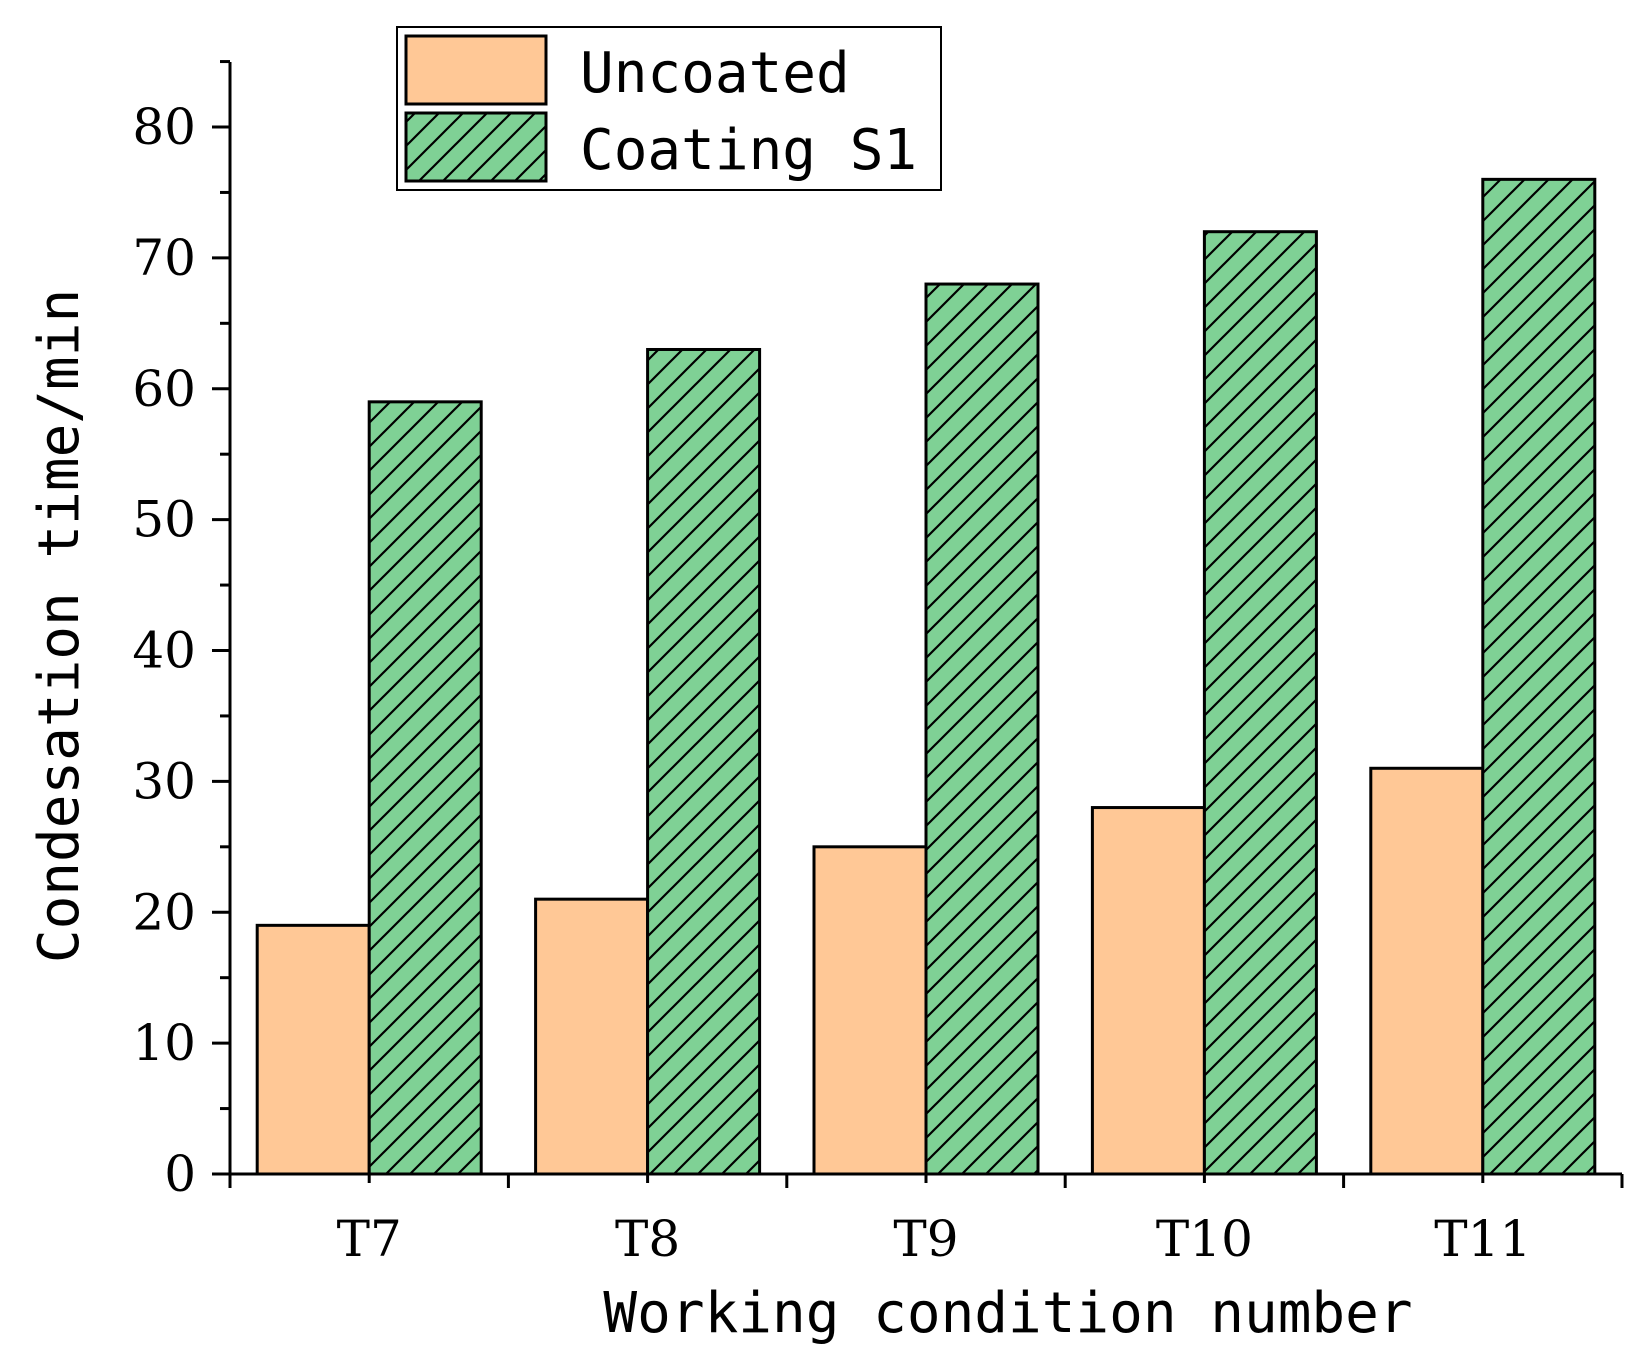  I want to click on bar-uncoated-t9, so click(870, 1010).